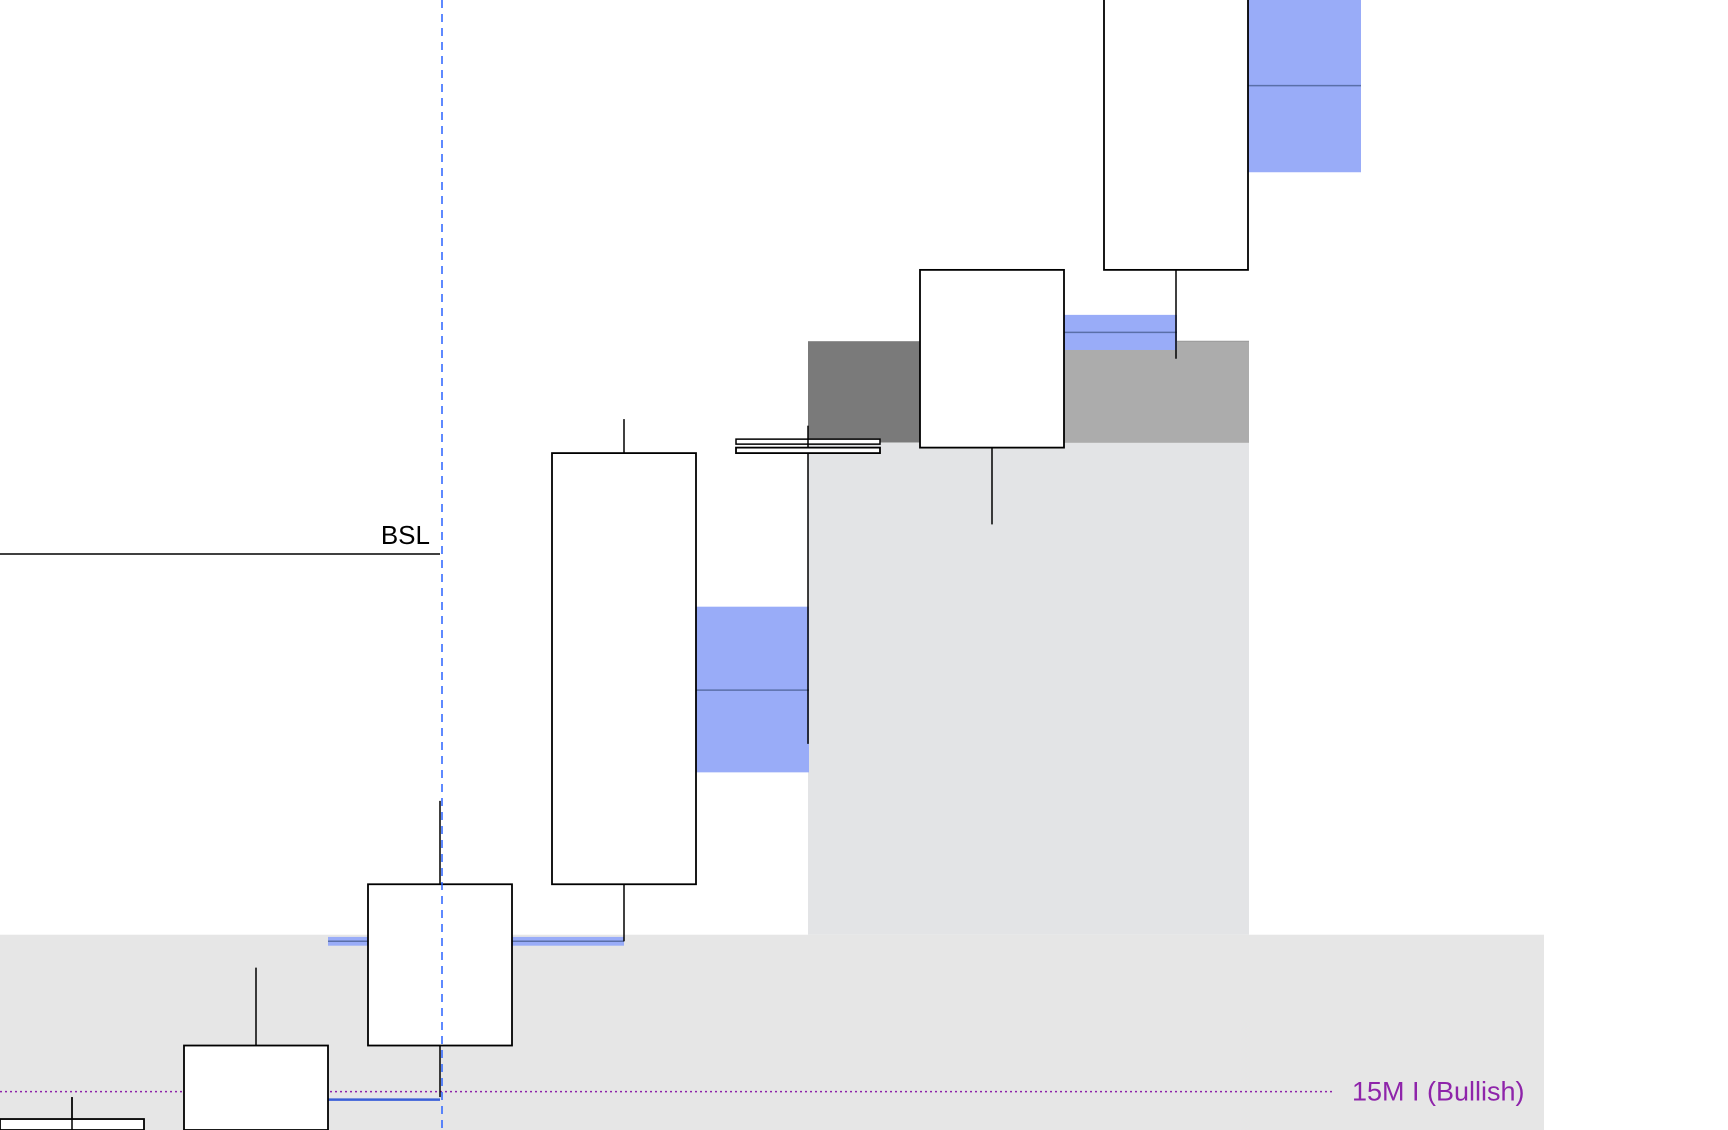 This screenshot has height=1130, width=1728. I want to click on bsl-label: BSL, so click(405, 535).